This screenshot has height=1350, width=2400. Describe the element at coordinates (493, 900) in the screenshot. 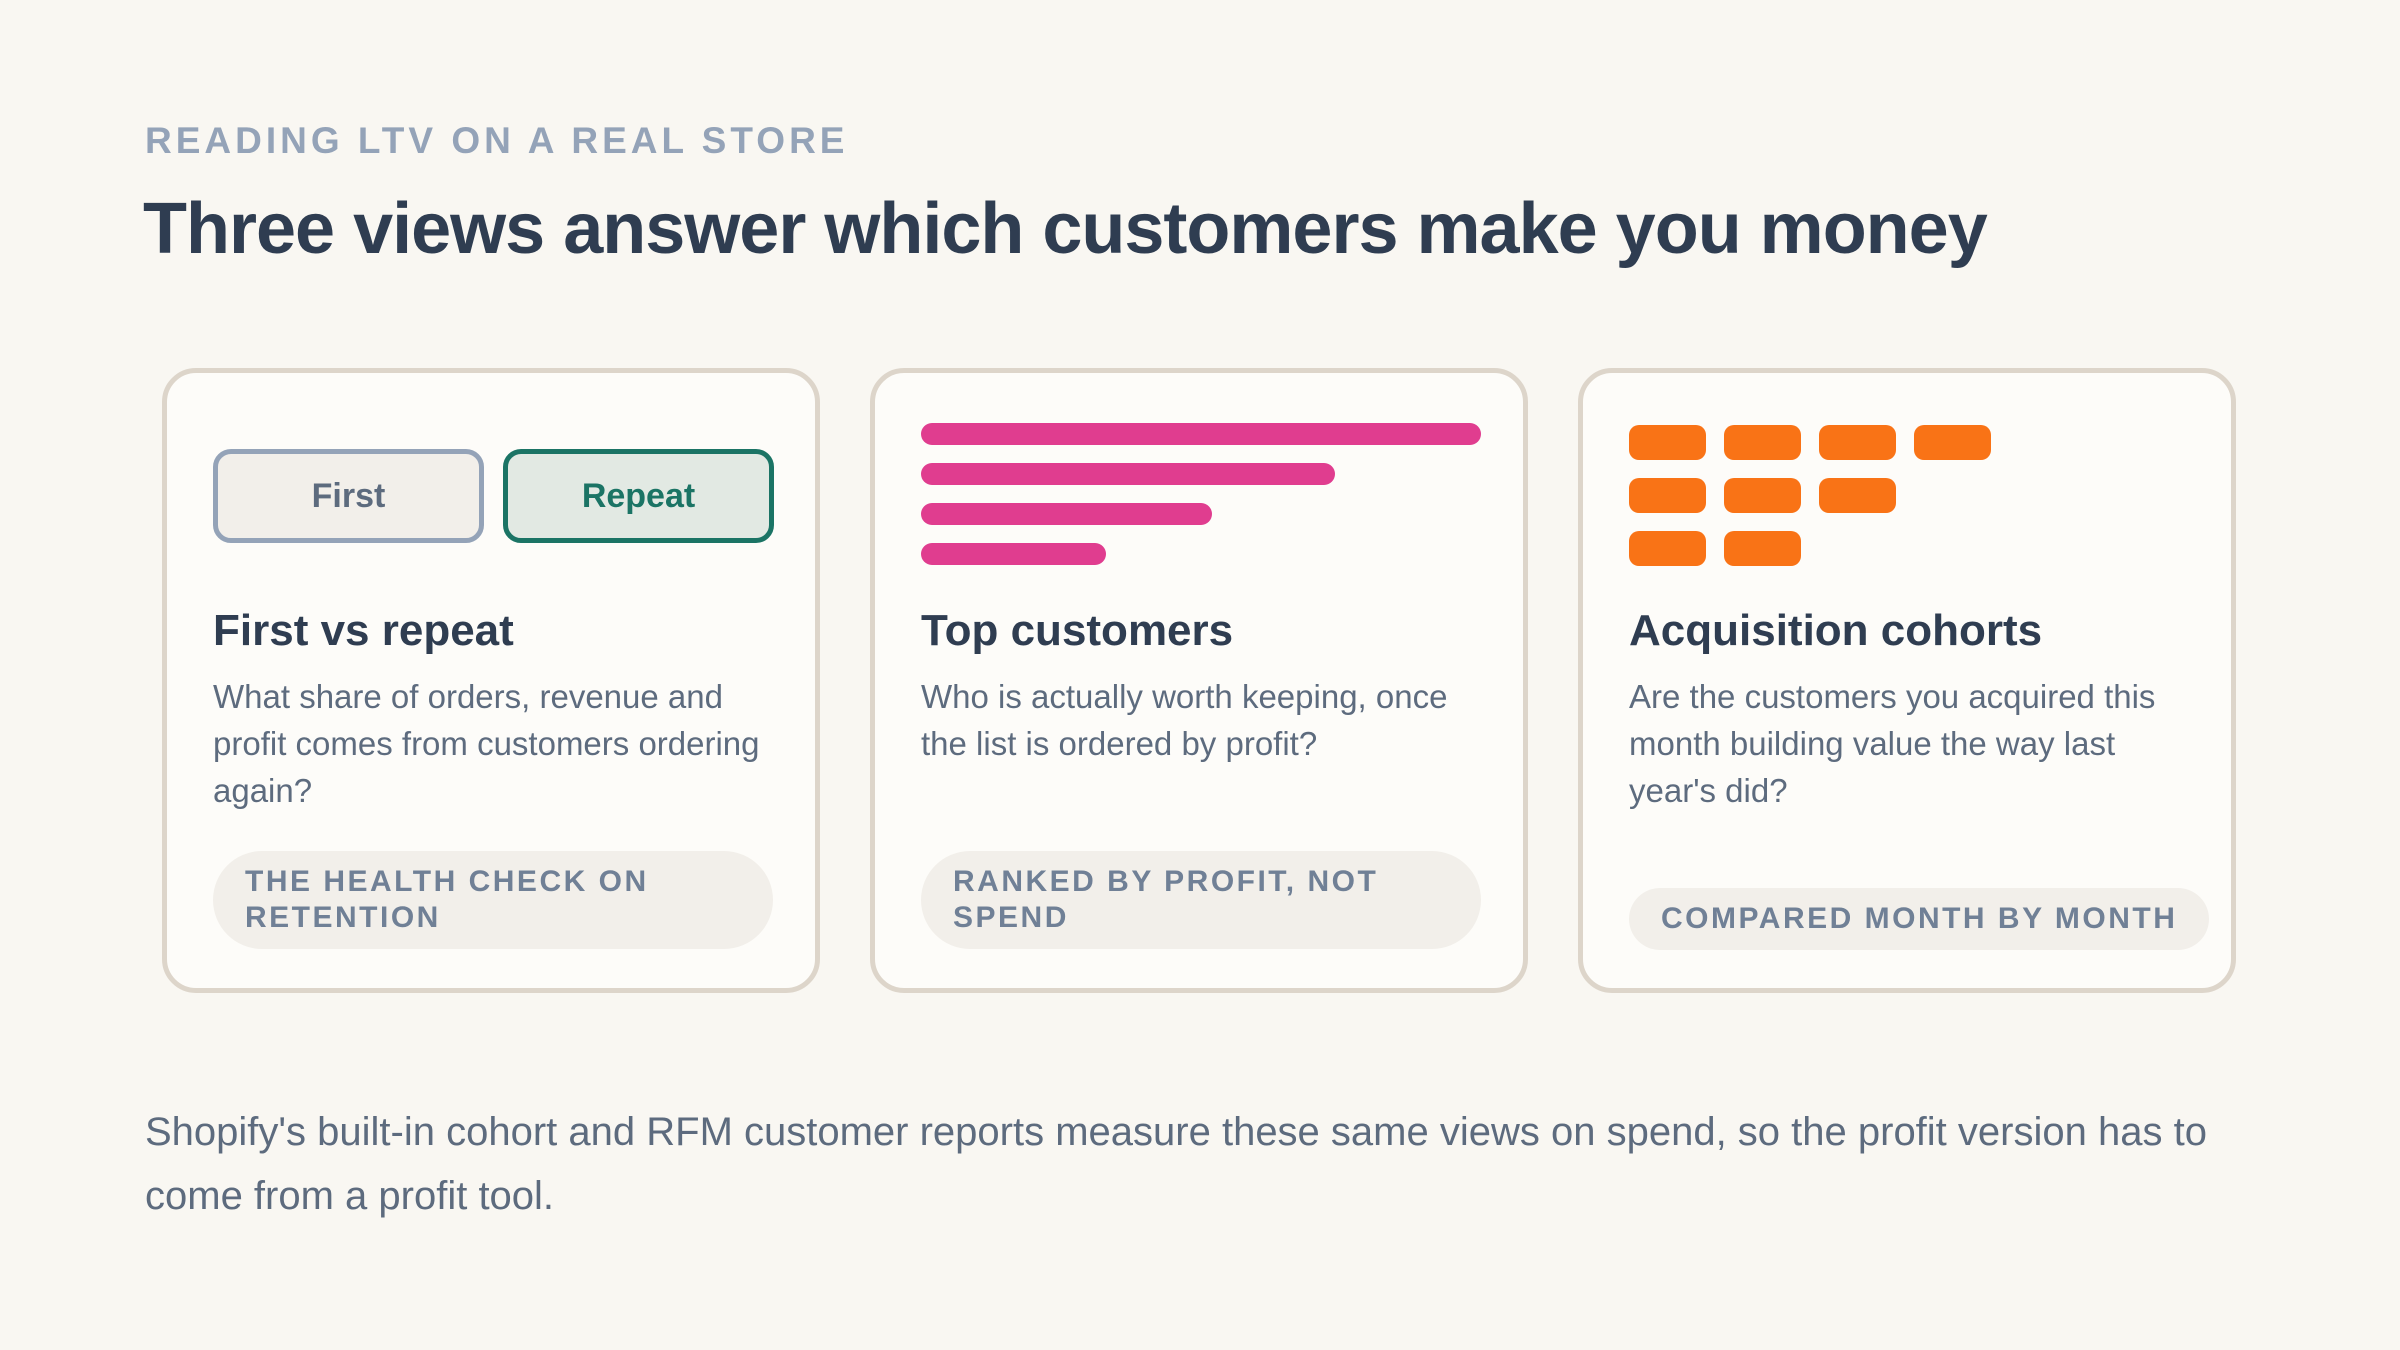

I see `card-tag: THE HEALTH CHECK ON RETENTION` at that location.